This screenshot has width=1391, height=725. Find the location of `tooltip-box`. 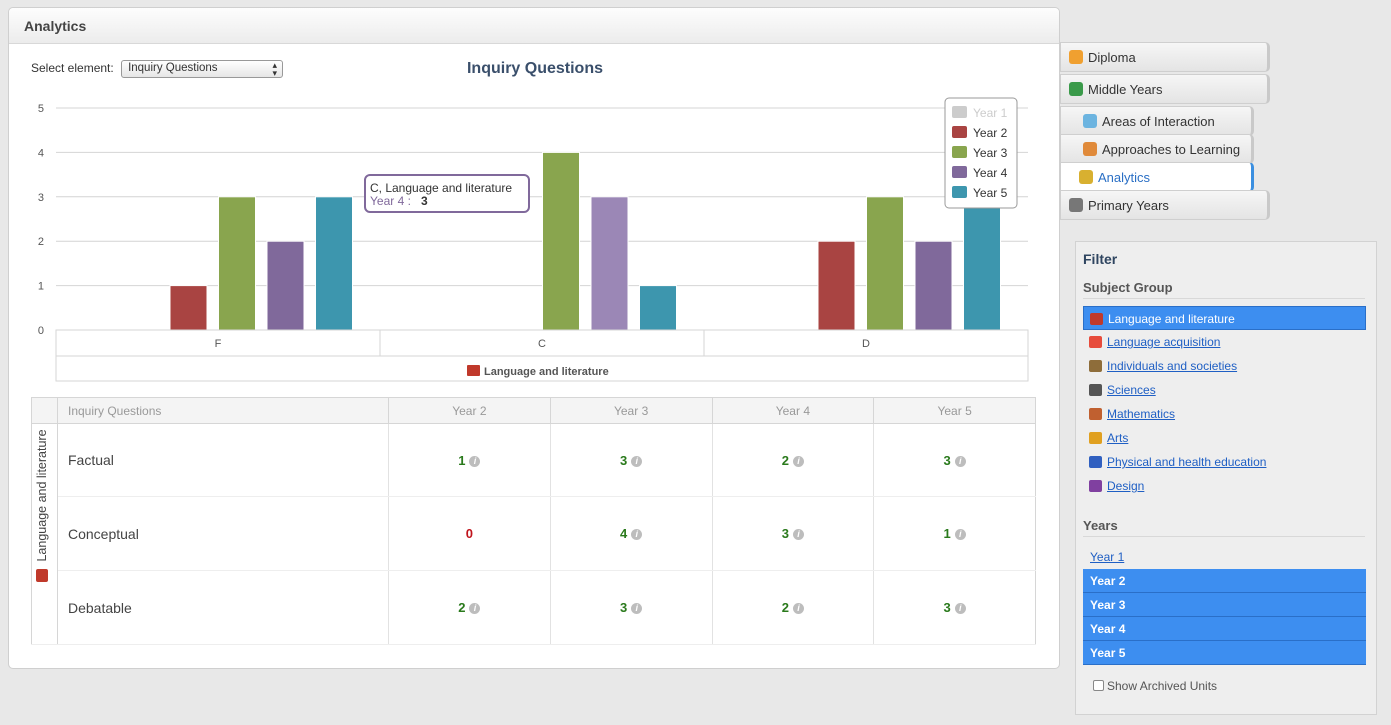

tooltip-box is located at coordinates (447, 193).